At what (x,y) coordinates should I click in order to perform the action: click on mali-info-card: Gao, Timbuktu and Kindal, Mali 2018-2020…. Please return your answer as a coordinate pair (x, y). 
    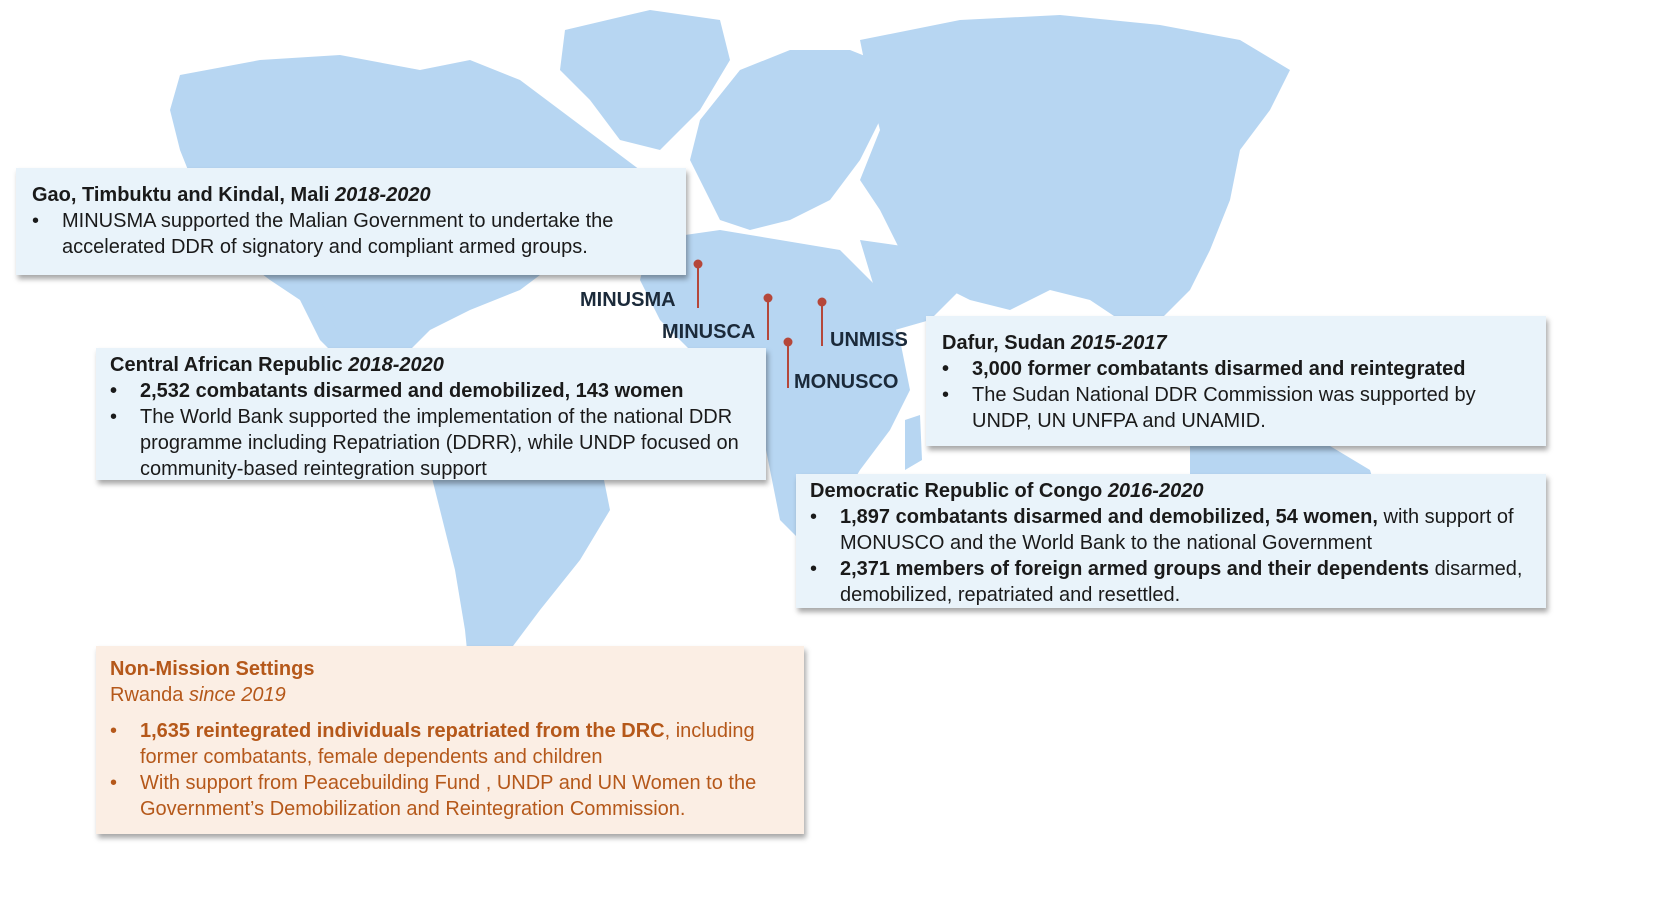
    Looking at the image, I should click on (351, 221).